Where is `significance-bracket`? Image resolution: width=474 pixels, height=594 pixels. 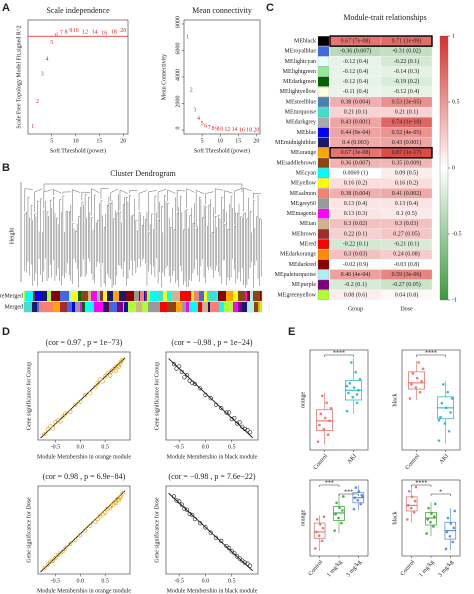
significance-bracket is located at coordinates (348, 494).